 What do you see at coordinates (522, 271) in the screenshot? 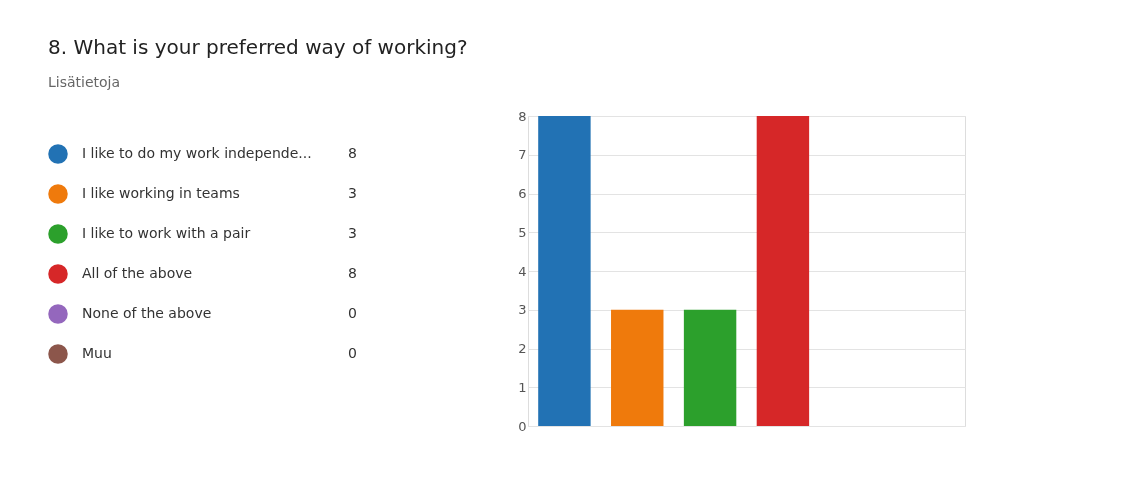
I see `y-tick-label: 4` at bounding box center [522, 271].